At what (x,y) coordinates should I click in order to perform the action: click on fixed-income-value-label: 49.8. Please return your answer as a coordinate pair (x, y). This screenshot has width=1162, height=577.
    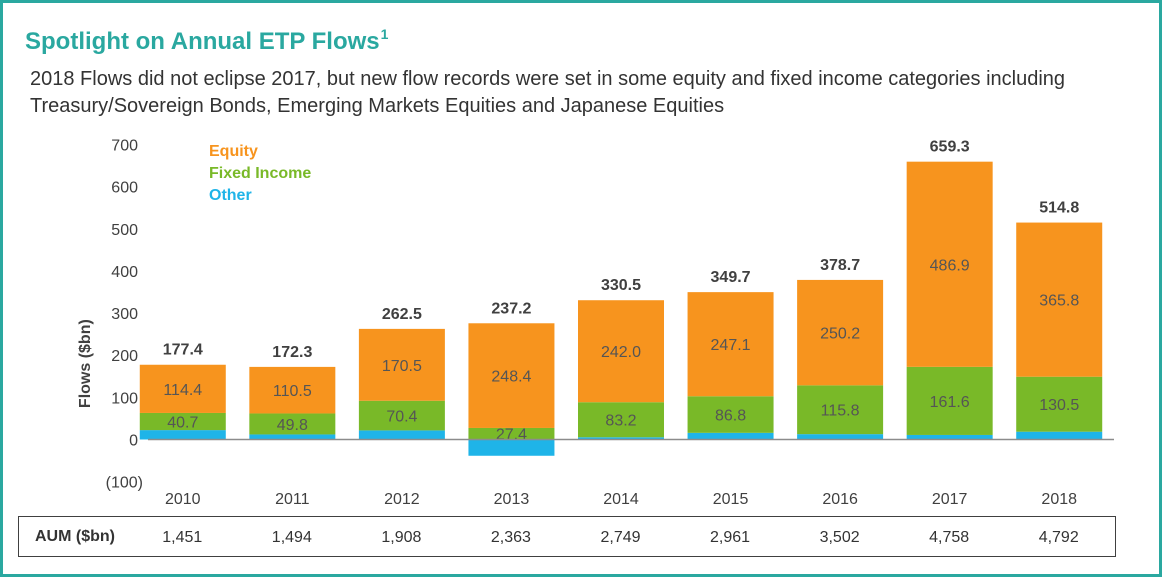
    Looking at the image, I should click on (292, 425).